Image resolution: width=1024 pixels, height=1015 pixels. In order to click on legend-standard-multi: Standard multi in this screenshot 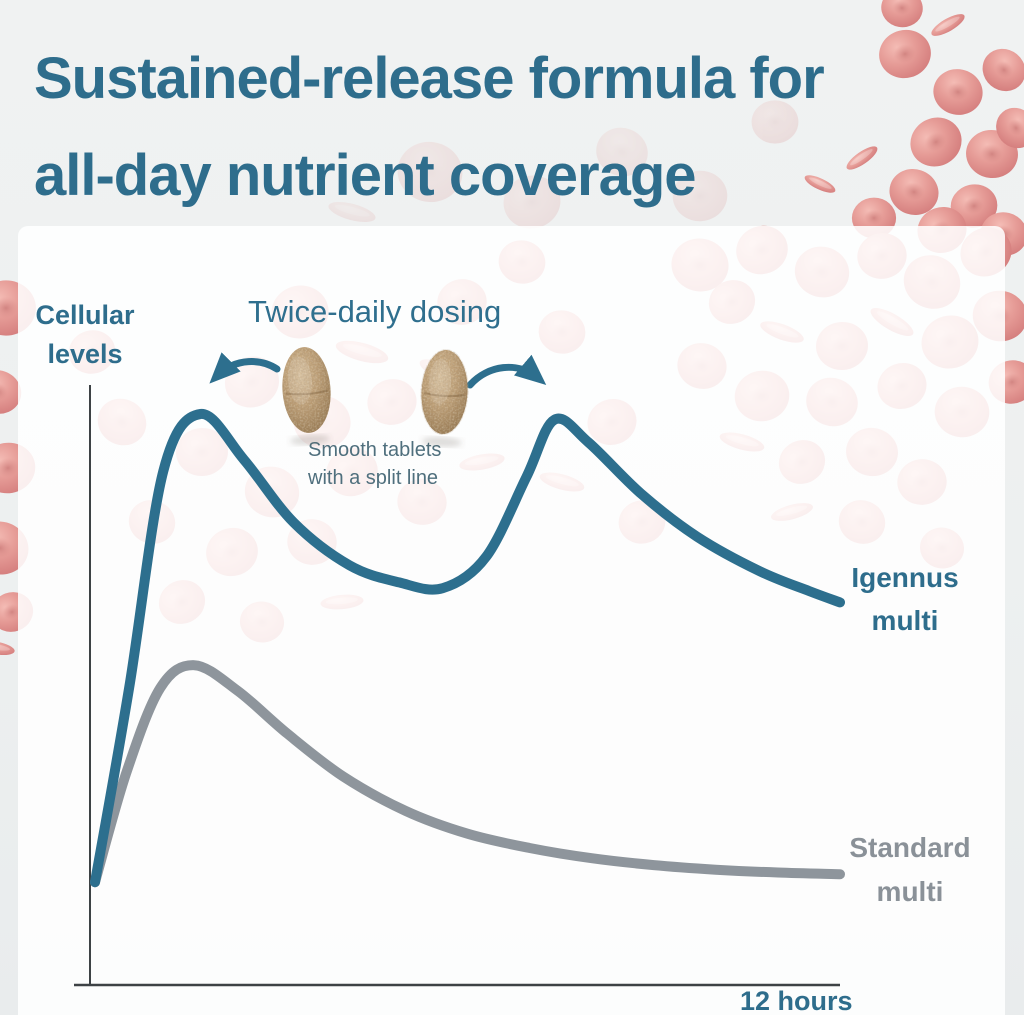, I will do `click(910, 869)`.